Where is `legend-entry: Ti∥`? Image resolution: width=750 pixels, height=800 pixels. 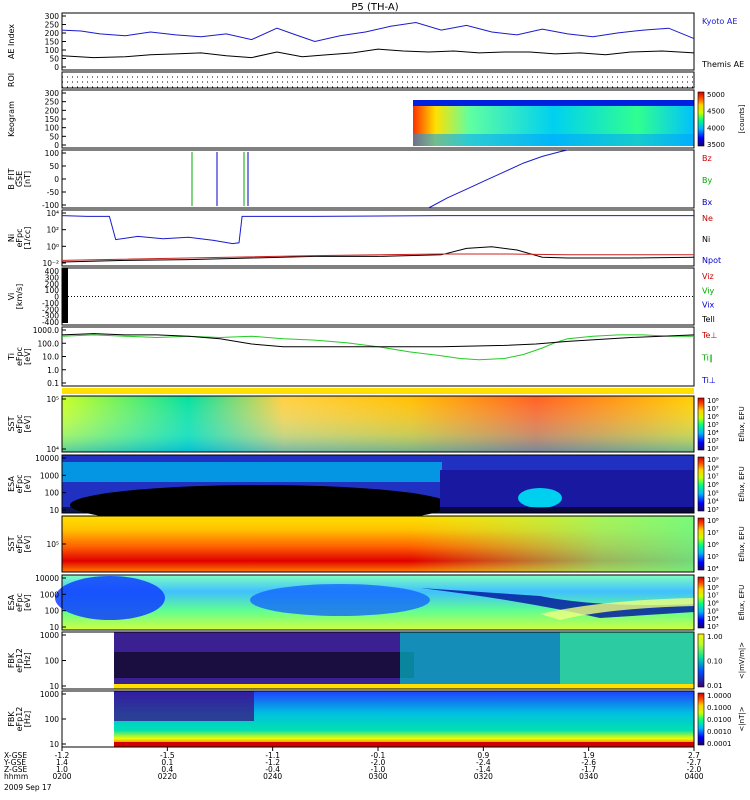
legend-entry: Ti∥ is located at coordinates (707, 358).